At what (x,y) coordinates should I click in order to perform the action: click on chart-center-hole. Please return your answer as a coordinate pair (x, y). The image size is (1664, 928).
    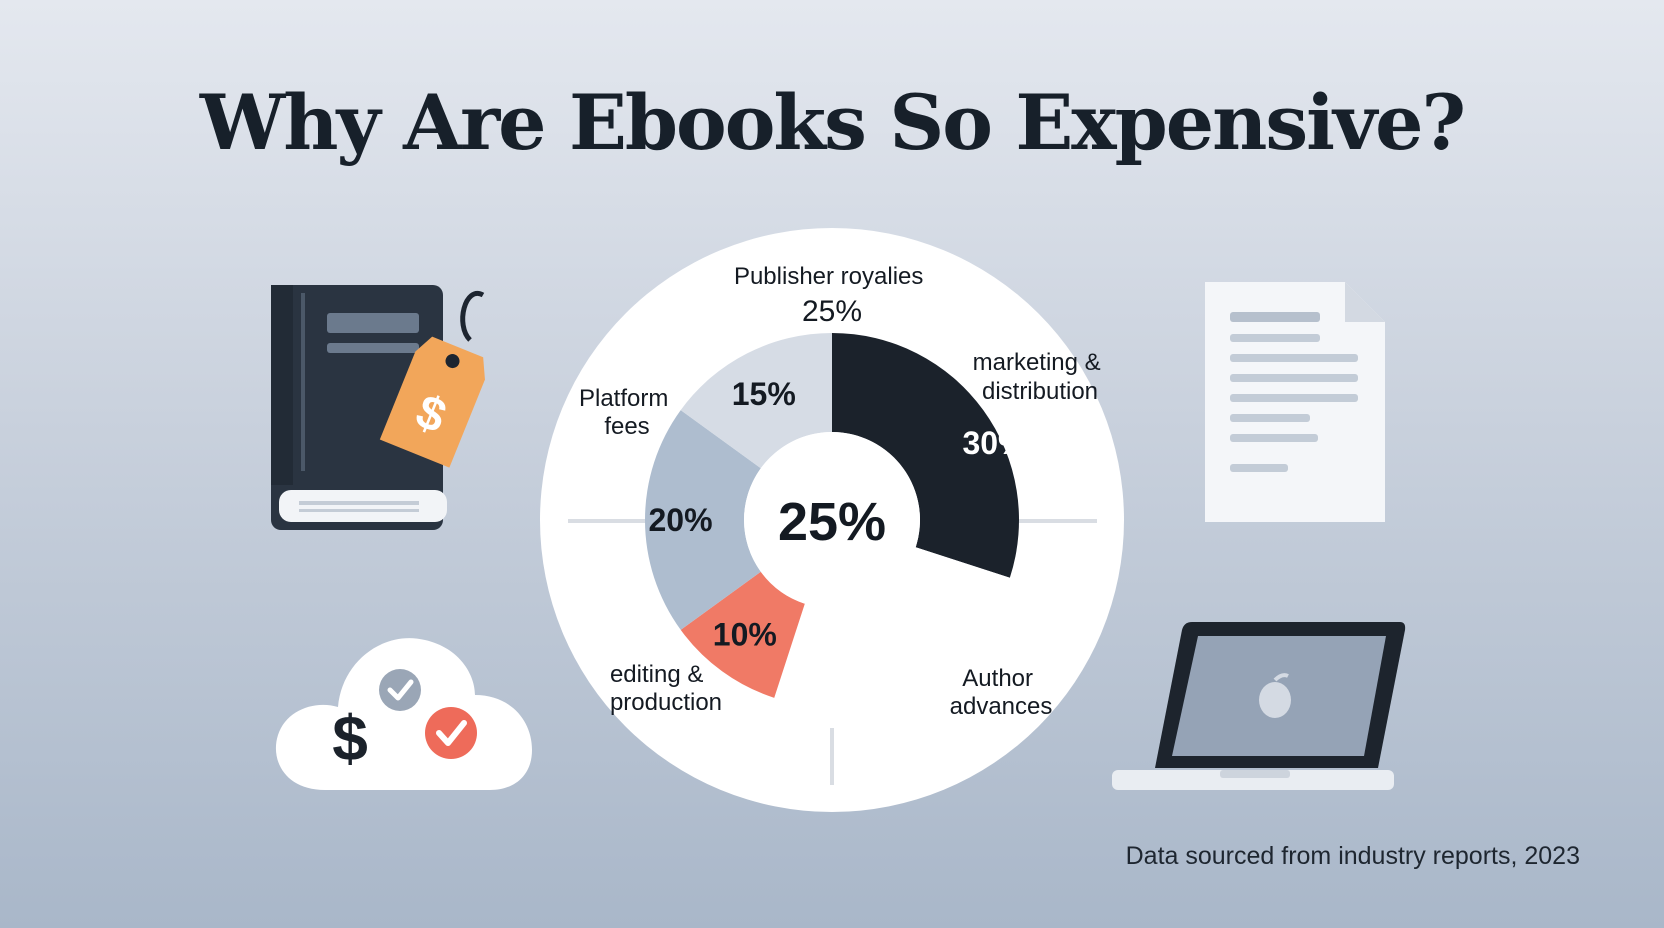
    Looking at the image, I should click on (832, 520).